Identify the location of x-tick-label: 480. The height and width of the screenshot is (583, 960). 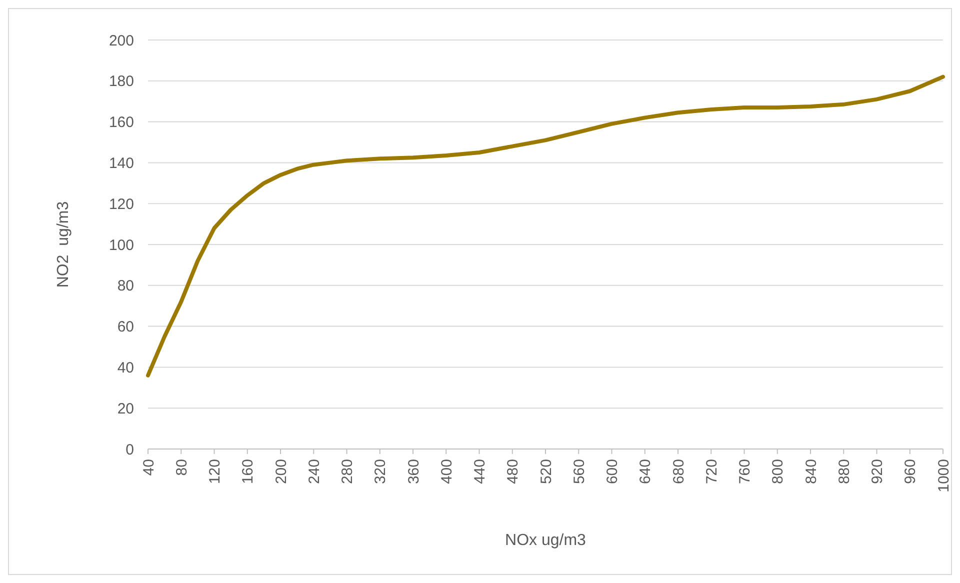
(513, 471).